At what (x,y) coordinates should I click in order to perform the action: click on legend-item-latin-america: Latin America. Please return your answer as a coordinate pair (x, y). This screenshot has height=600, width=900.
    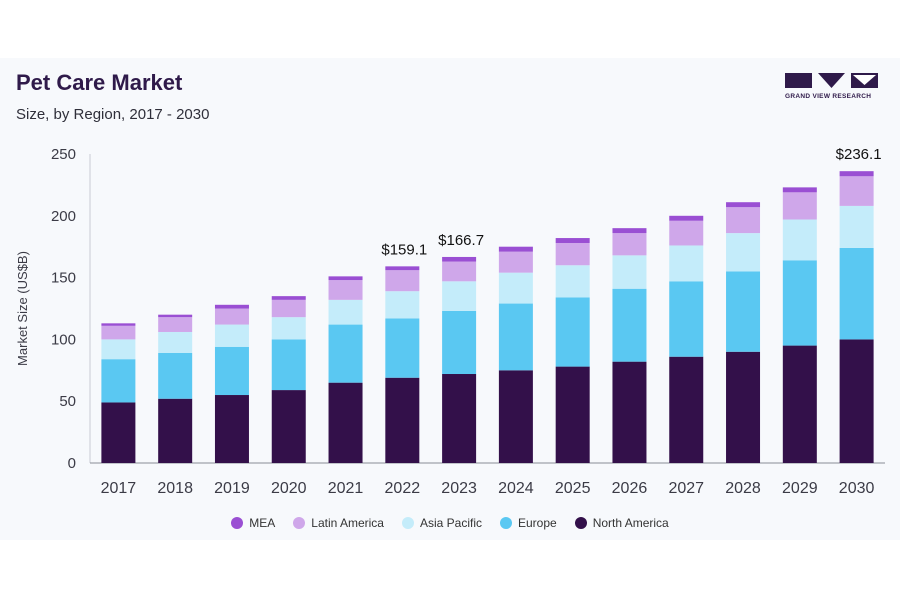
    Looking at the image, I should click on (338, 523).